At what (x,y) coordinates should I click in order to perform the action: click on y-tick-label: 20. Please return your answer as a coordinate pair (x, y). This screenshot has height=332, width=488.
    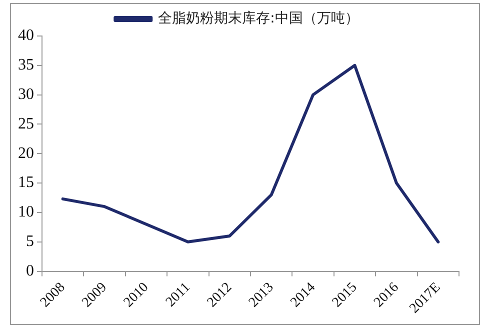
    Looking at the image, I should click on (26, 153).